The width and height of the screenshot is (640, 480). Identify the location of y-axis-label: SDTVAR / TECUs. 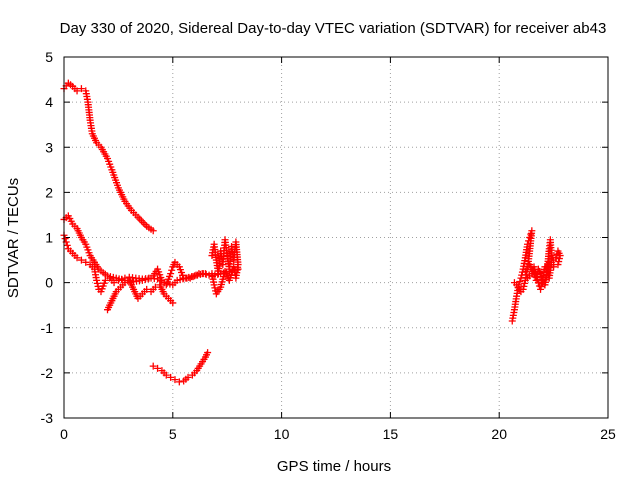
(13, 238).